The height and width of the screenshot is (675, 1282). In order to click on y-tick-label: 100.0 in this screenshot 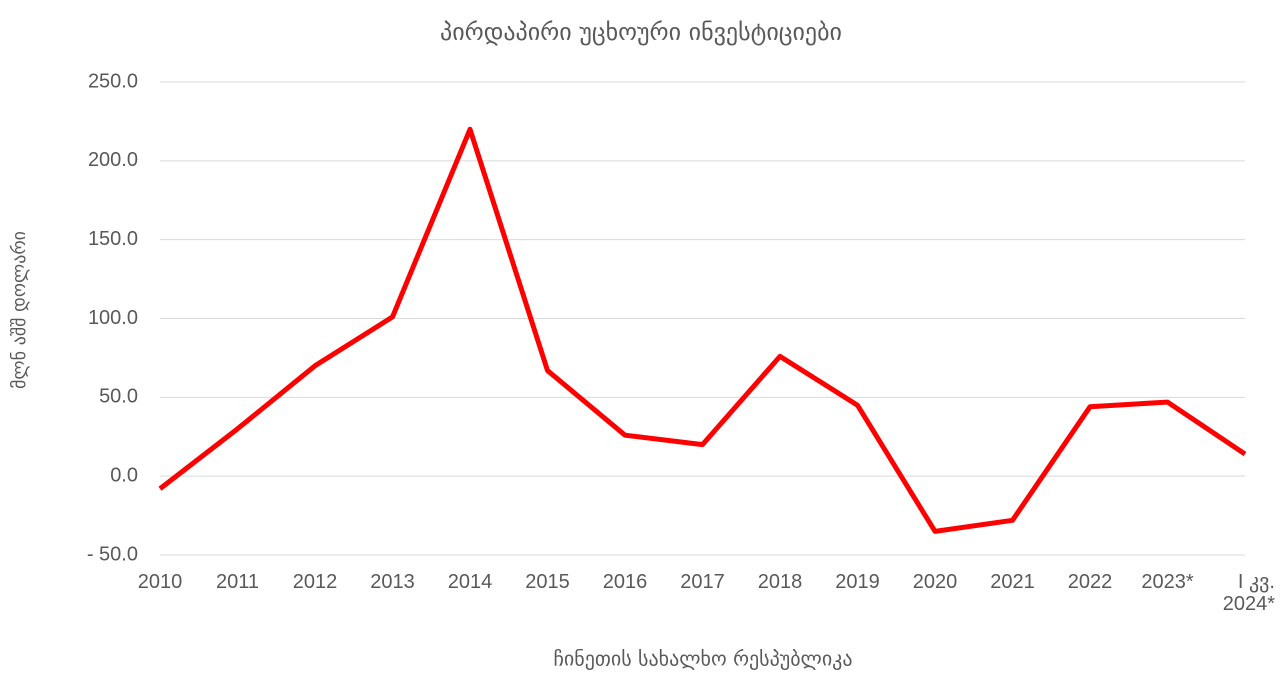, I will do `click(113, 318)`.